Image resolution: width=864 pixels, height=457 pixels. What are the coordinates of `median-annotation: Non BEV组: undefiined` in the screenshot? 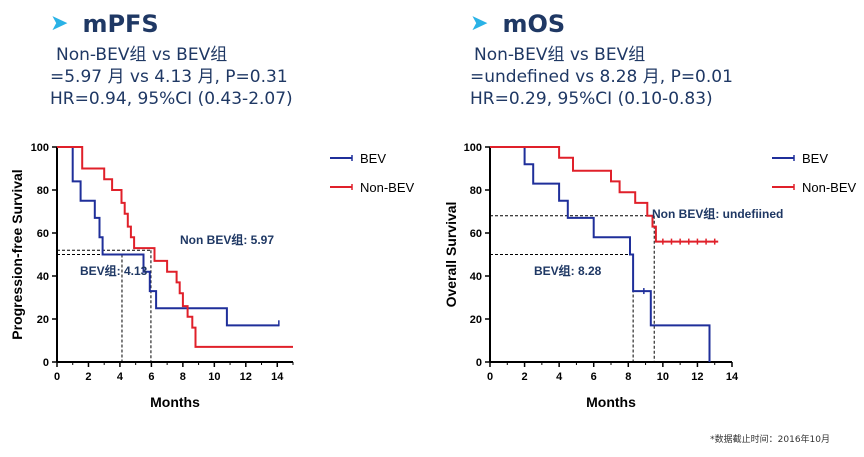 It's located at (717, 213).